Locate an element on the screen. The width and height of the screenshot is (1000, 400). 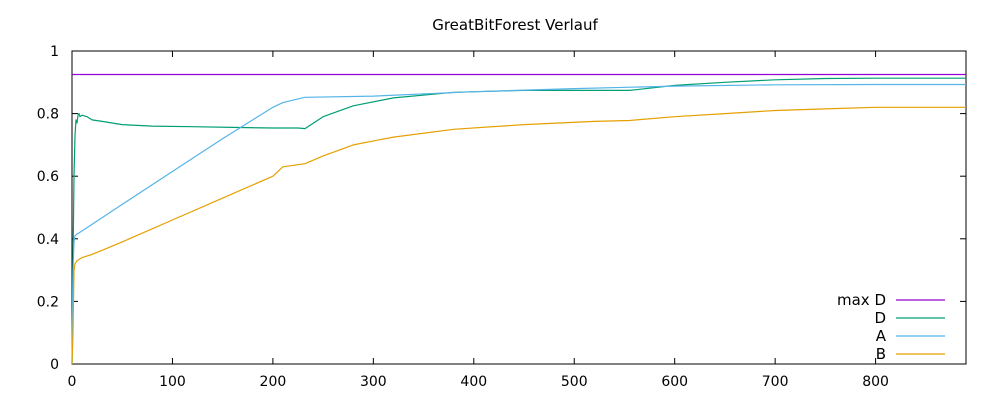
x-tick-label: 800 is located at coordinates (875, 382).